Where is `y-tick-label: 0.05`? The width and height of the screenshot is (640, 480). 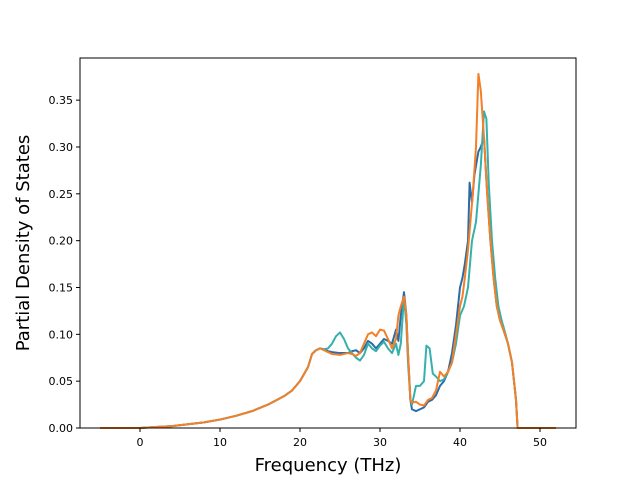 y-tick-label: 0.05 is located at coordinates (61, 381).